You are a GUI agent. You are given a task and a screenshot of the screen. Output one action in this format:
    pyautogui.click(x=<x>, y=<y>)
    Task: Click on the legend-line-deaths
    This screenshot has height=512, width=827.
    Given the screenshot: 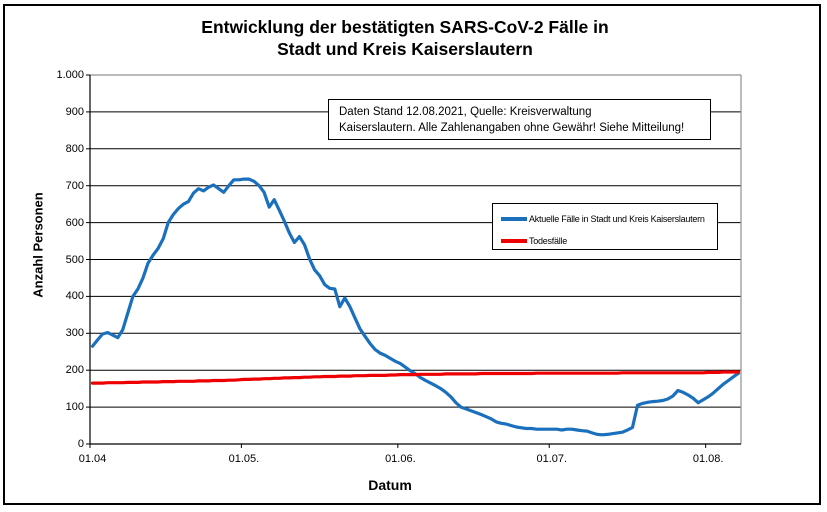 What is the action you would take?
    pyautogui.click(x=514, y=241)
    